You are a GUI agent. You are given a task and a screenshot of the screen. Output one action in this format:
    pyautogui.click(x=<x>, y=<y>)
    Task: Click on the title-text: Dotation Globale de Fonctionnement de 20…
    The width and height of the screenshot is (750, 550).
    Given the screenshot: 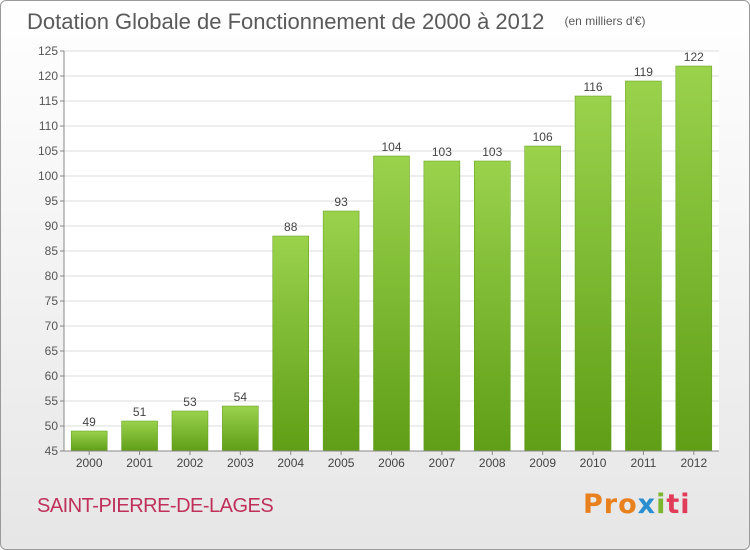 What is the action you would take?
    pyautogui.click(x=286, y=21)
    